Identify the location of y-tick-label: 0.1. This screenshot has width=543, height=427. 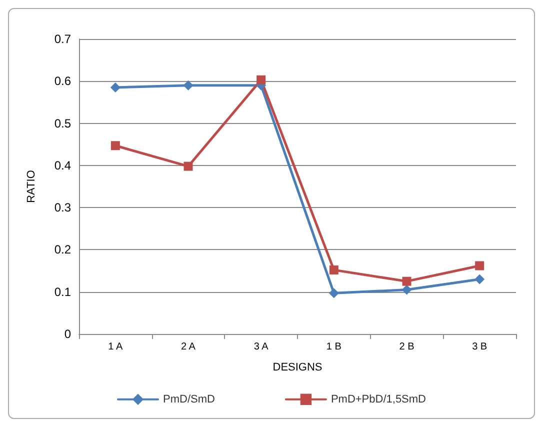
(63, 291).